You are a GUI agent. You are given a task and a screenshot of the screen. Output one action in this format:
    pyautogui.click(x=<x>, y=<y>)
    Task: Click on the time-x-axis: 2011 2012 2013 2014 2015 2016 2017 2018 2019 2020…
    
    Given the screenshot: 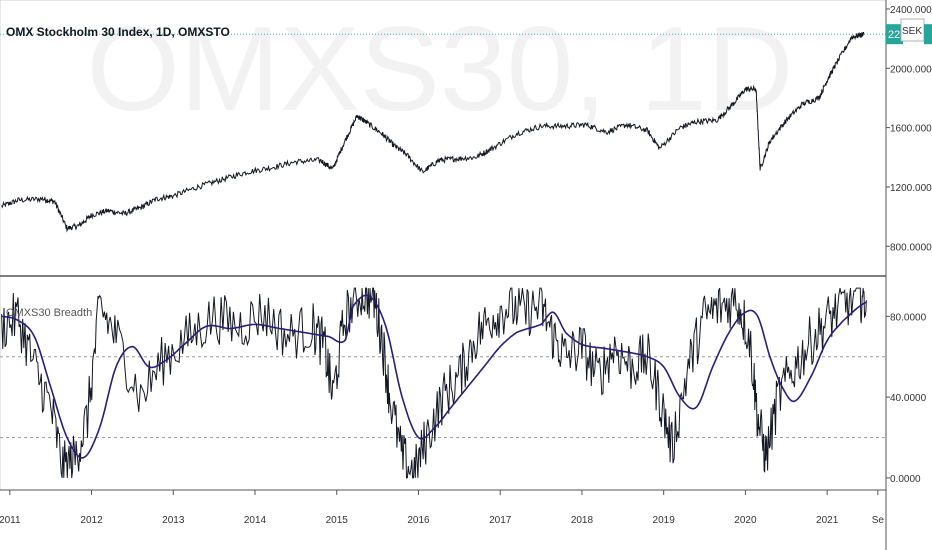 What is the action you would take?
    pyautogui.click(x=442, y=508)
    